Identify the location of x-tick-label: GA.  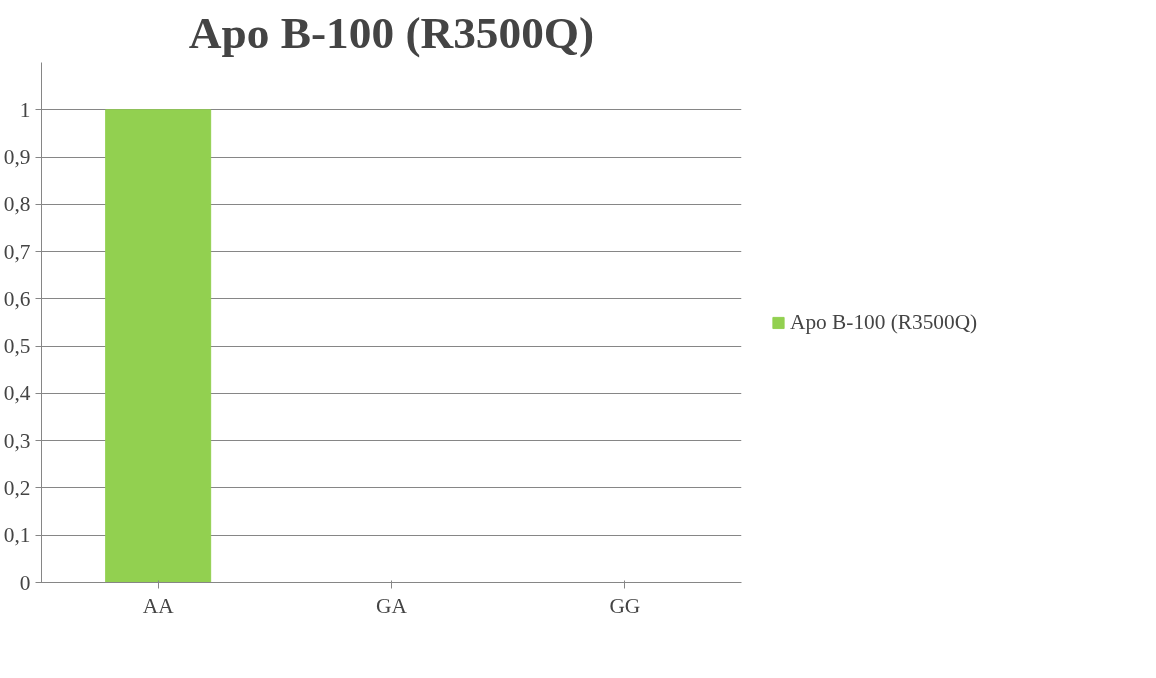
(392, 605).